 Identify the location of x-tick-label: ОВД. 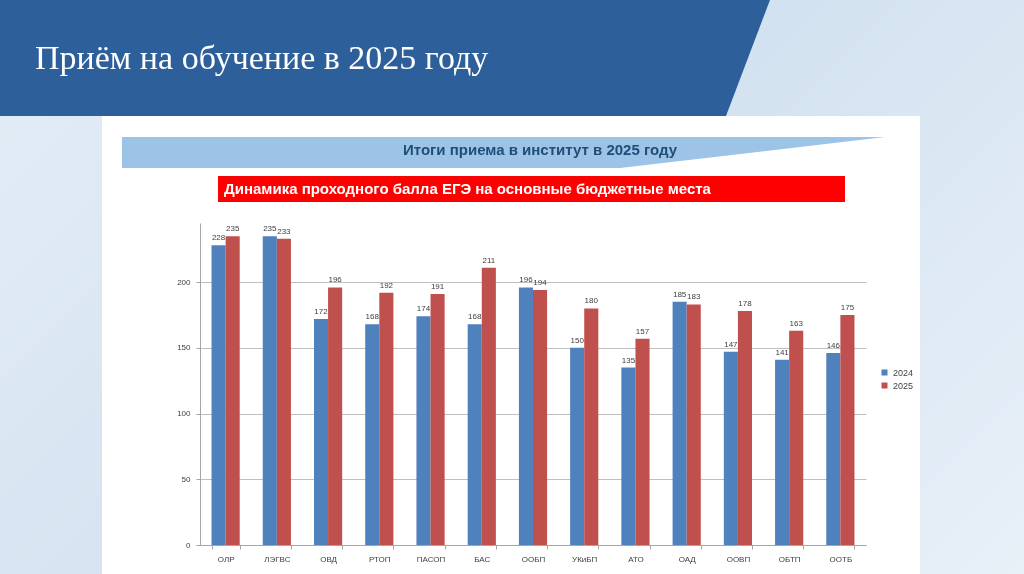
(329, 559).